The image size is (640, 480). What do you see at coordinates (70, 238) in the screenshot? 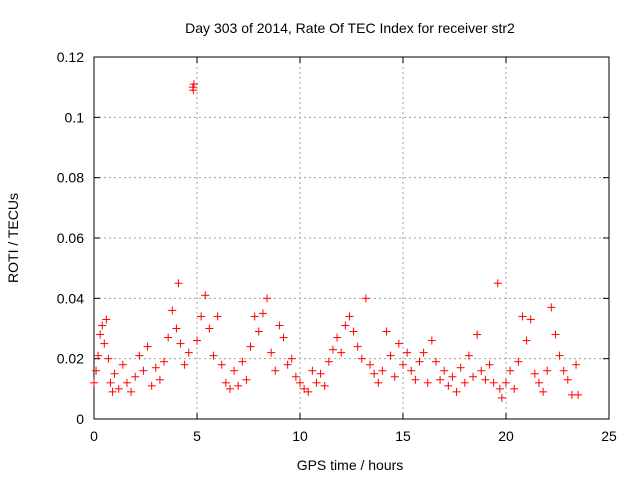
I see `y-tick-label: 0.06` at bounding box center [70, 238].